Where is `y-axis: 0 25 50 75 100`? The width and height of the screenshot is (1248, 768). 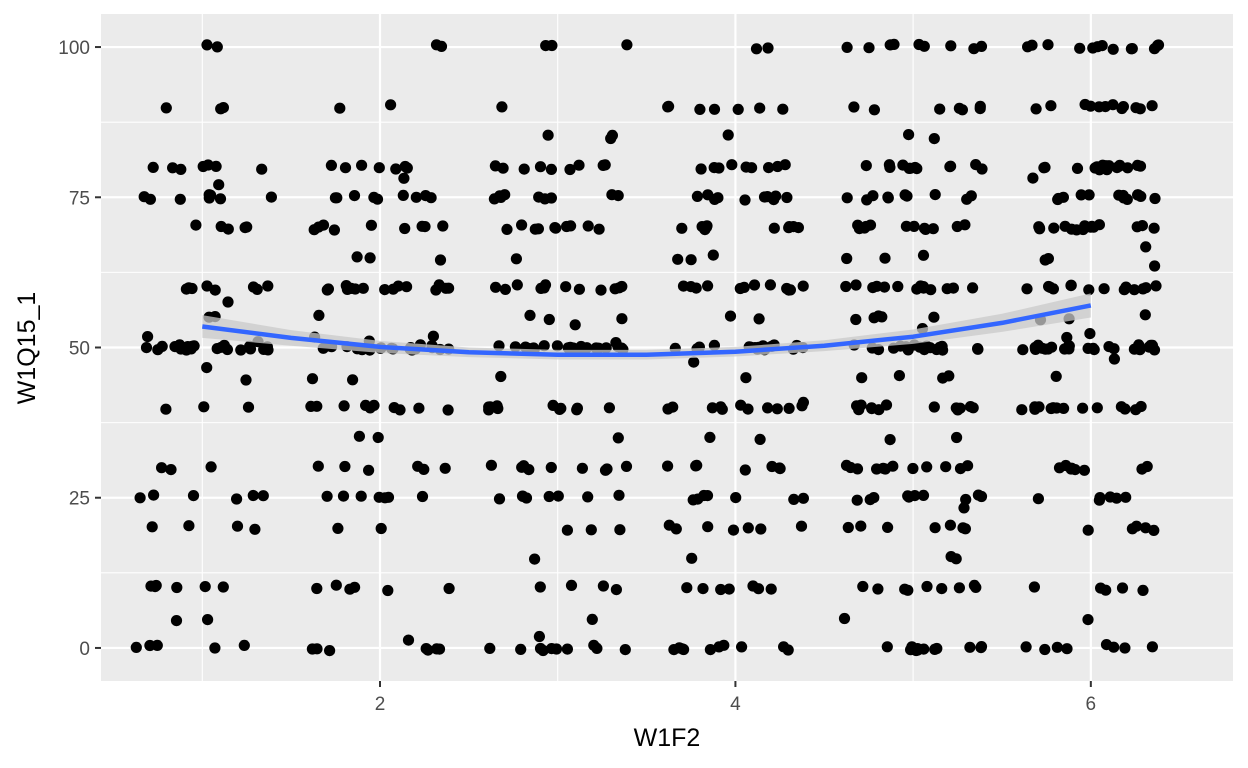 y-axis: 0 25 50 75 100 is located at coordinates (79, 349).